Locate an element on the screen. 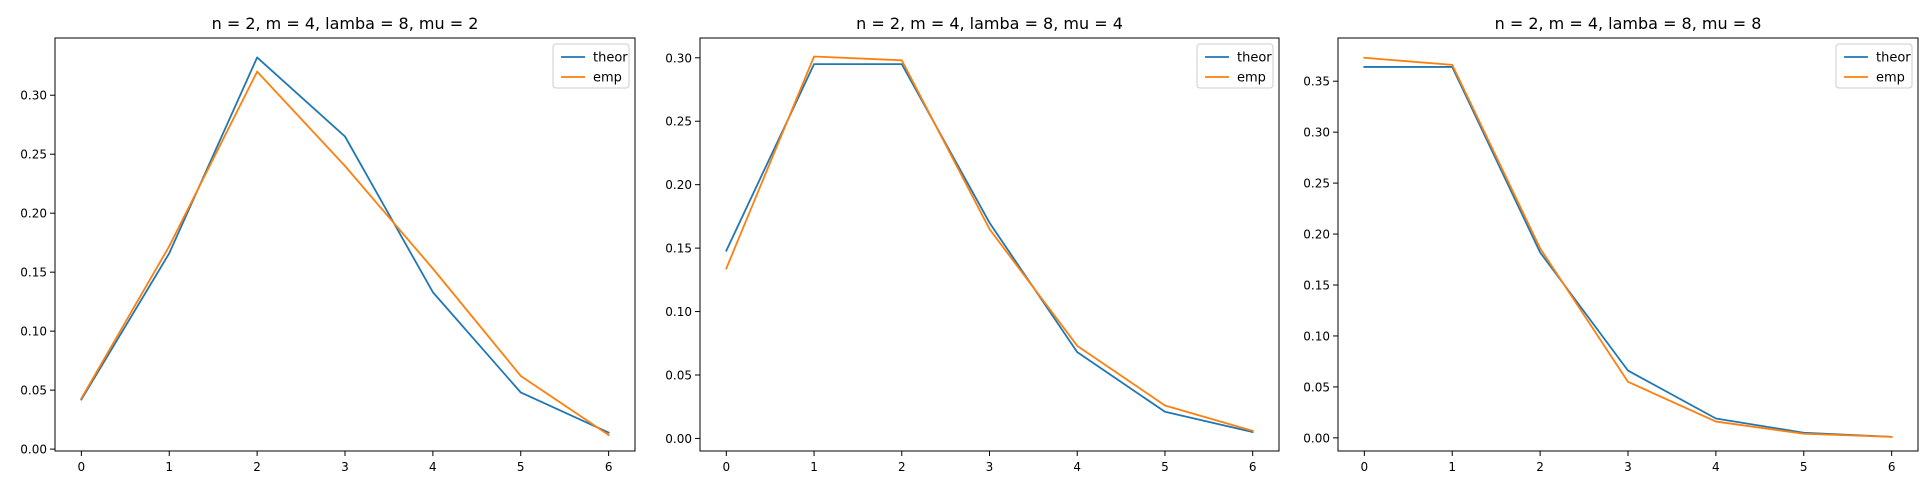 This screenshot has height=480, width=1927. chart-title: n = 2, m = 4, lamba = 8, mu = 8 is located at coordinates (1628, 23).